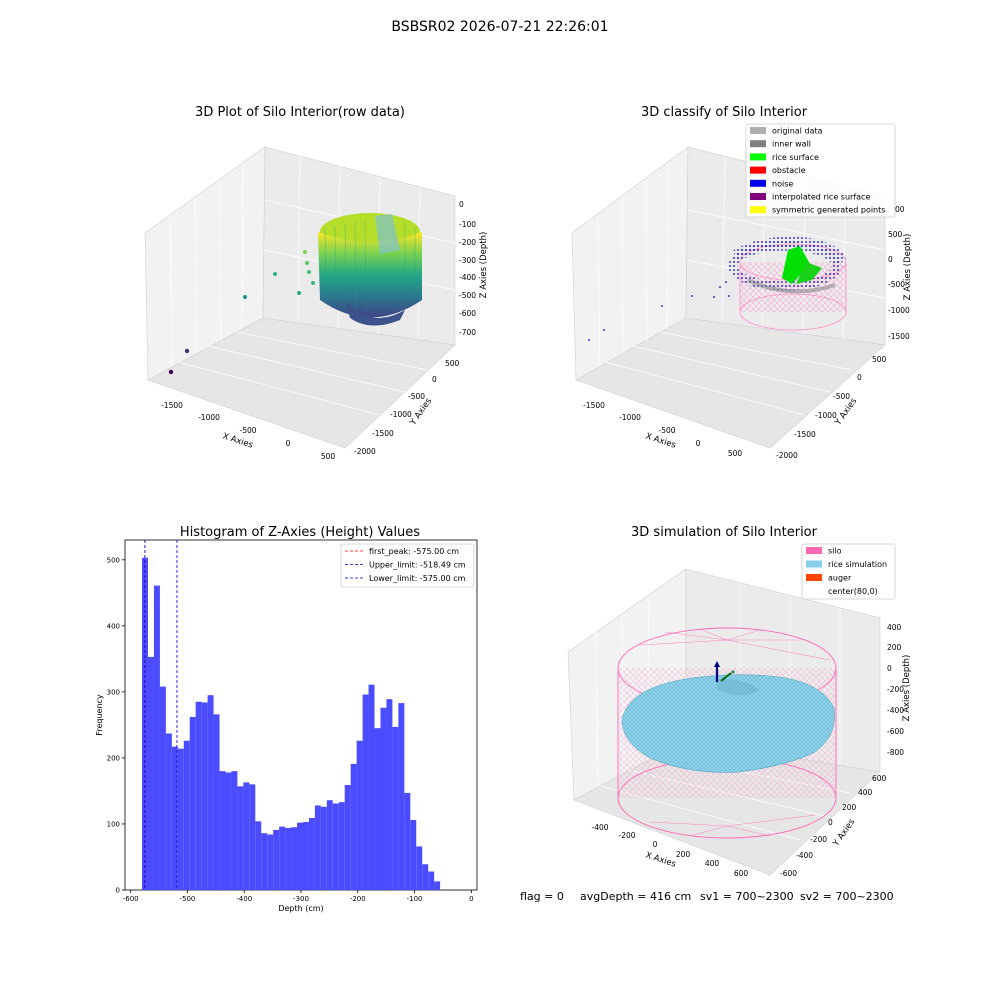 The width and height of the screenshot is (1000, 1000). I want to click on panel4-xtick: 0, so click(655, 844).